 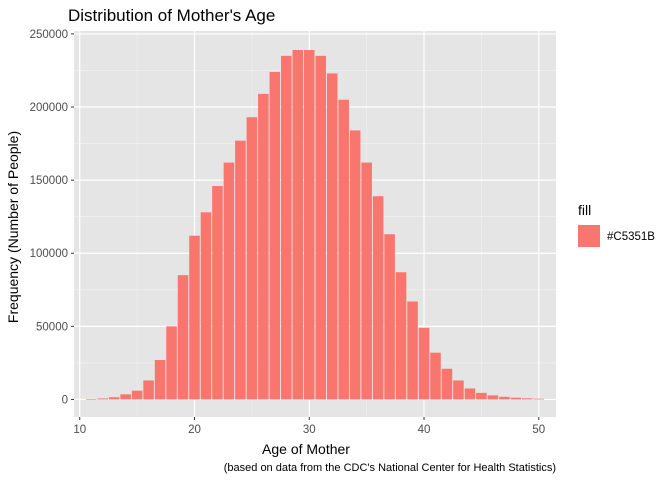 I want to click on y-tick-label: 50000, so click(x=52, y=327).